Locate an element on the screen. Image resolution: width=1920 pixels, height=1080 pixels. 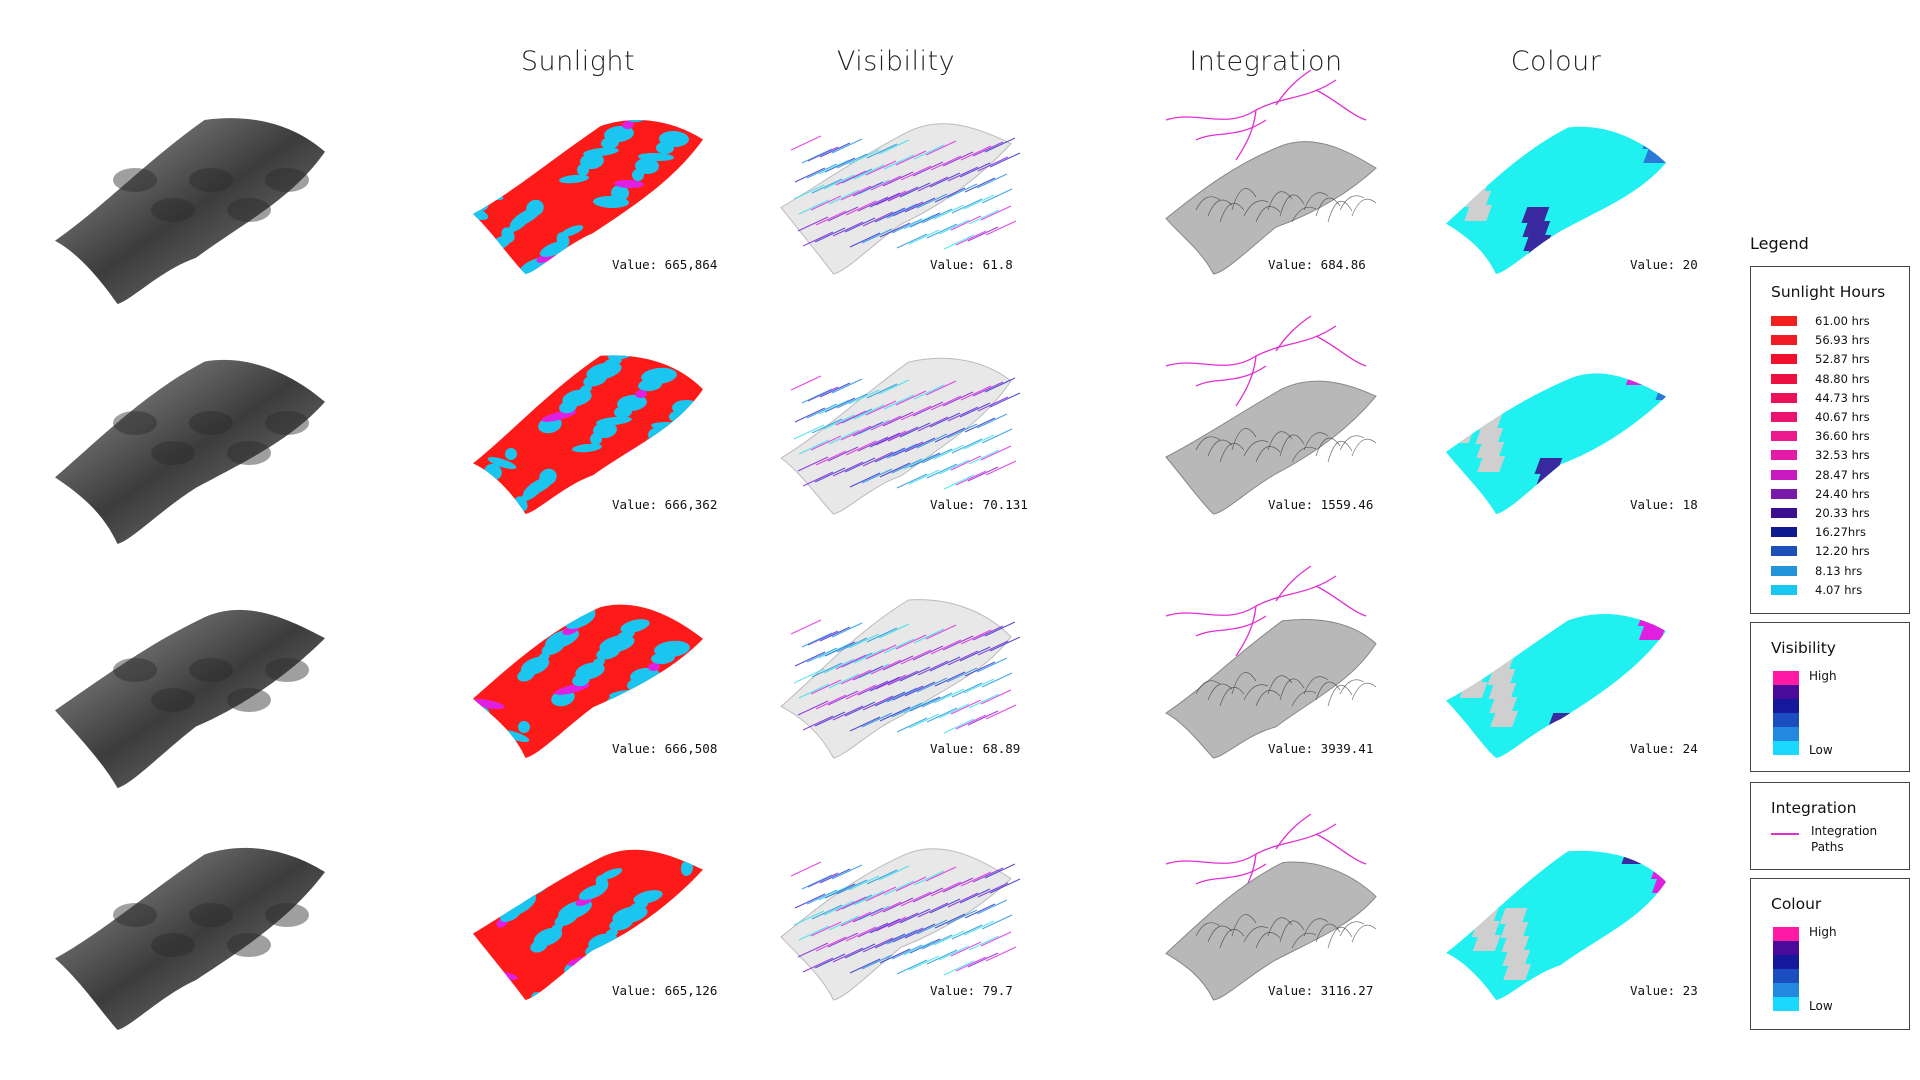
value-label-sunlight: Value: 665,126 is located at coordinates (665, 990).